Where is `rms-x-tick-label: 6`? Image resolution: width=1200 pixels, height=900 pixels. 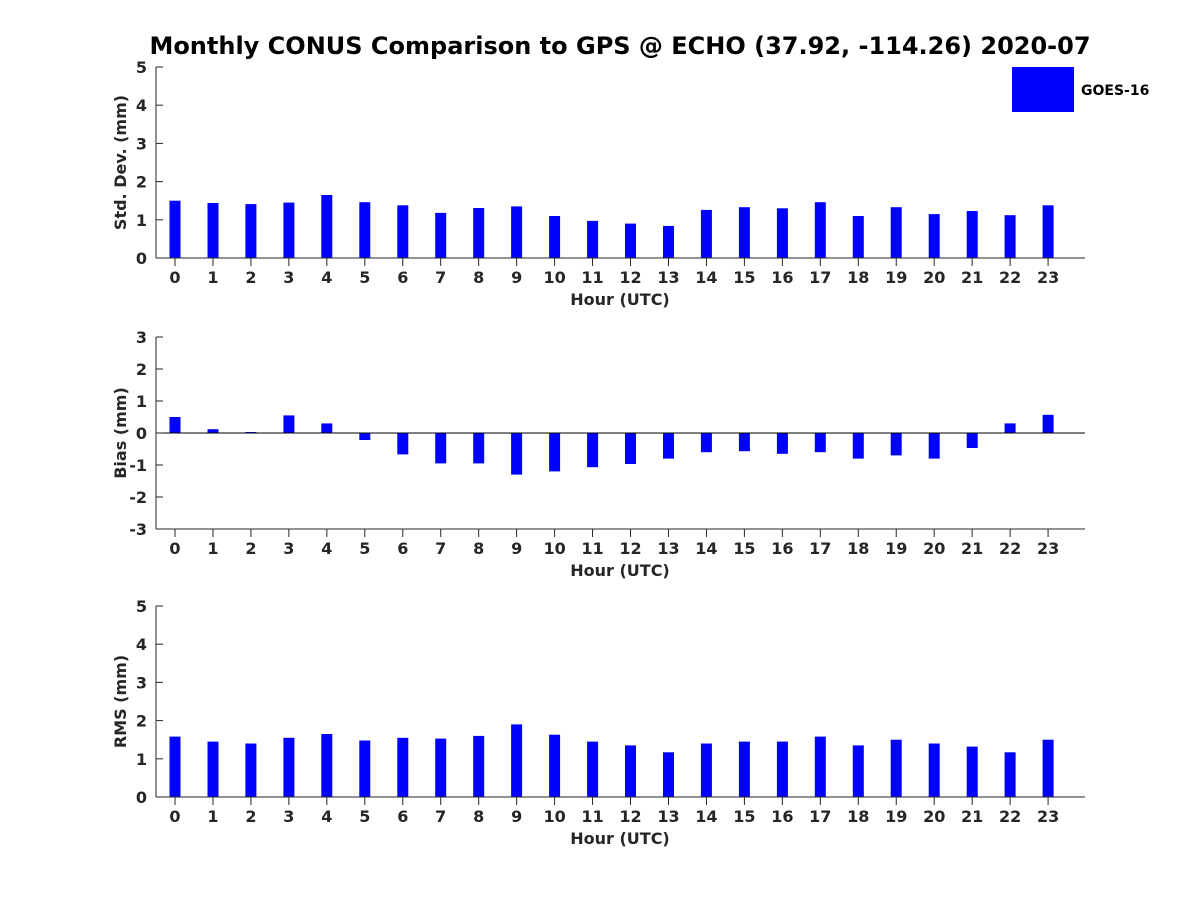 rms-x-tick-label: 6 is located at coordinates (402, 816).